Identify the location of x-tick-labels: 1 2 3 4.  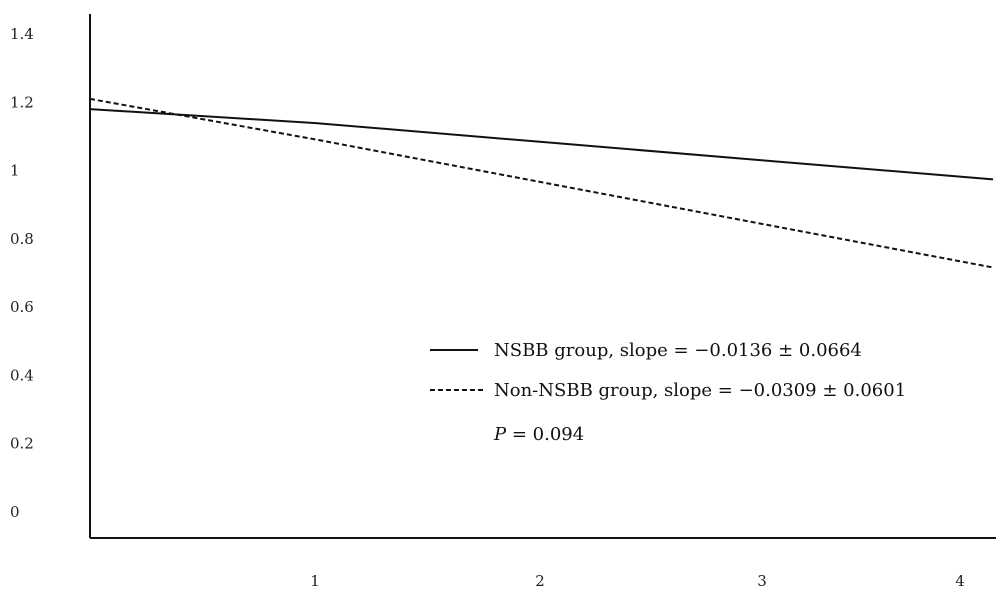
(637, 581).